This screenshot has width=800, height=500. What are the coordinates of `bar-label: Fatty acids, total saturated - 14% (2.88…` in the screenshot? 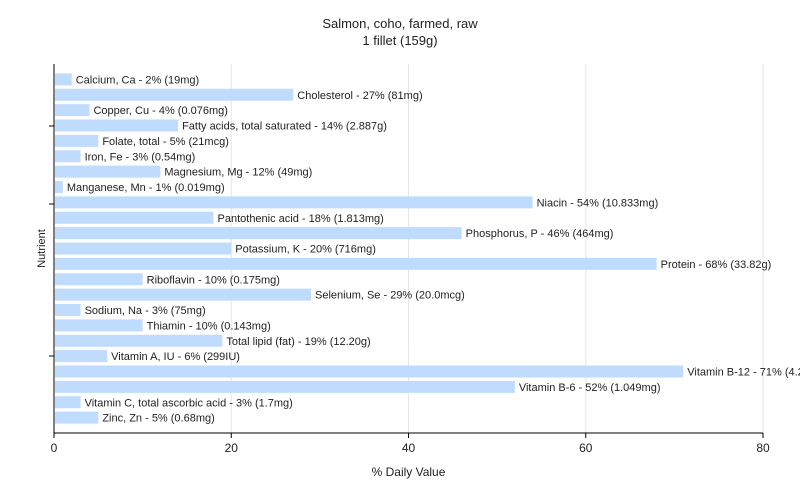 It's located at (284, 127).